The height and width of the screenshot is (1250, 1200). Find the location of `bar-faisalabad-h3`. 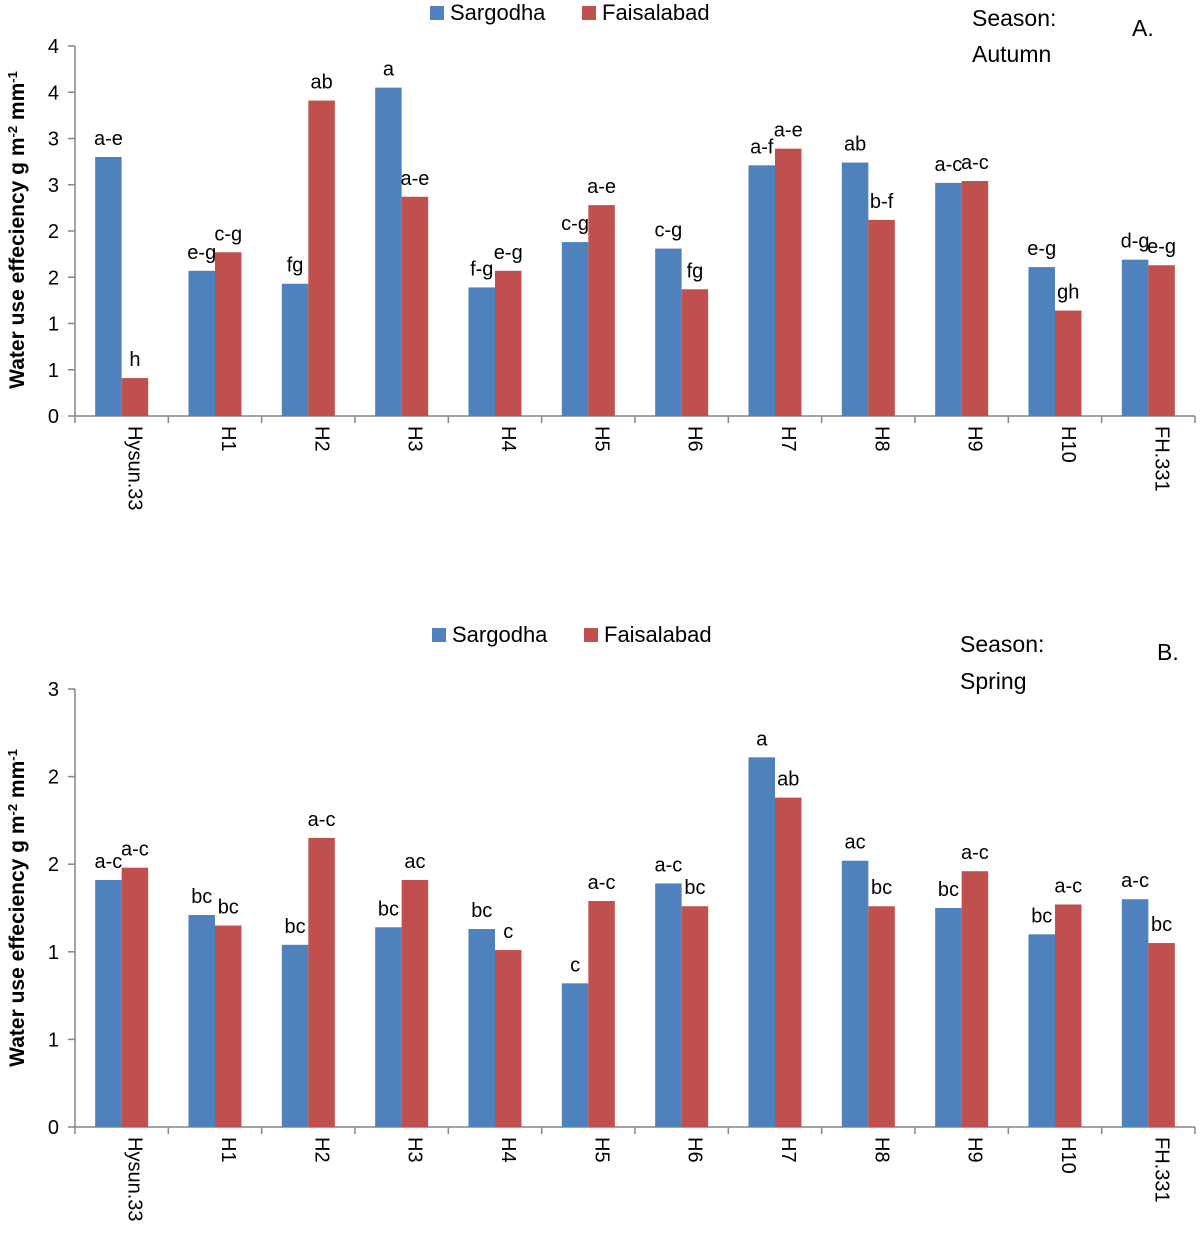

bar-faisalabad-h3 is located at coordinates (415, 306).